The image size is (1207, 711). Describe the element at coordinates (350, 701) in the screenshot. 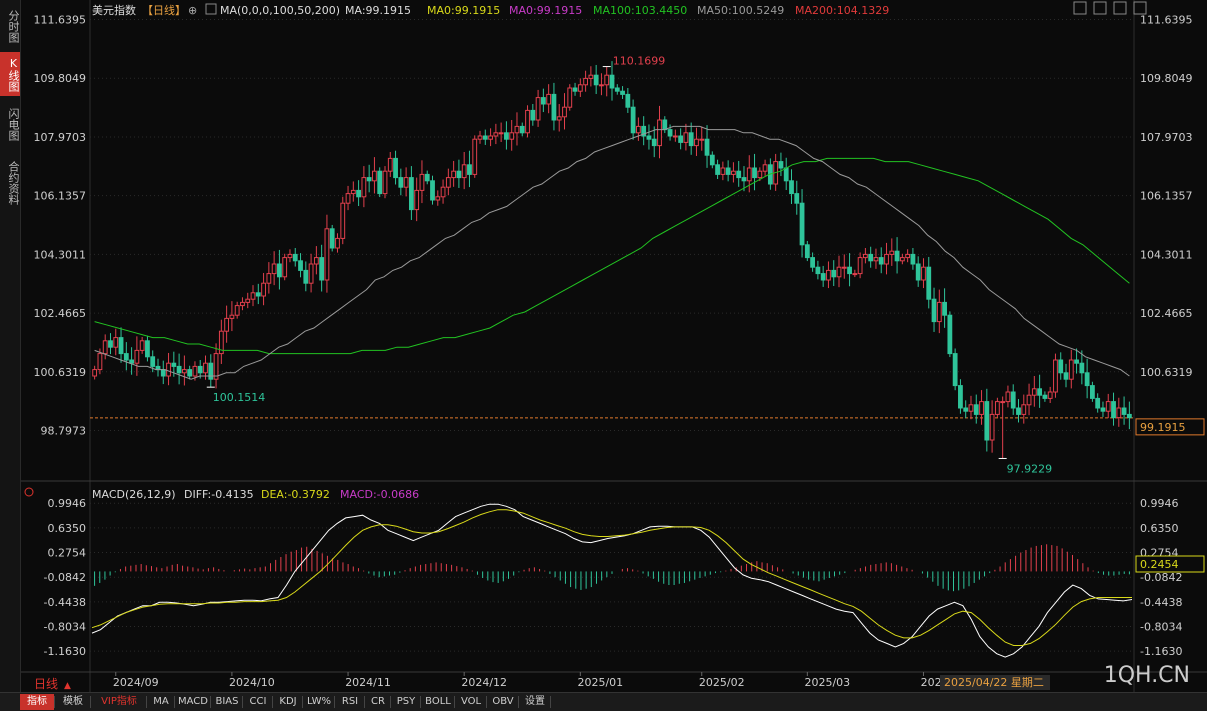

I see `toolbar-item-9: RSI` at that location.